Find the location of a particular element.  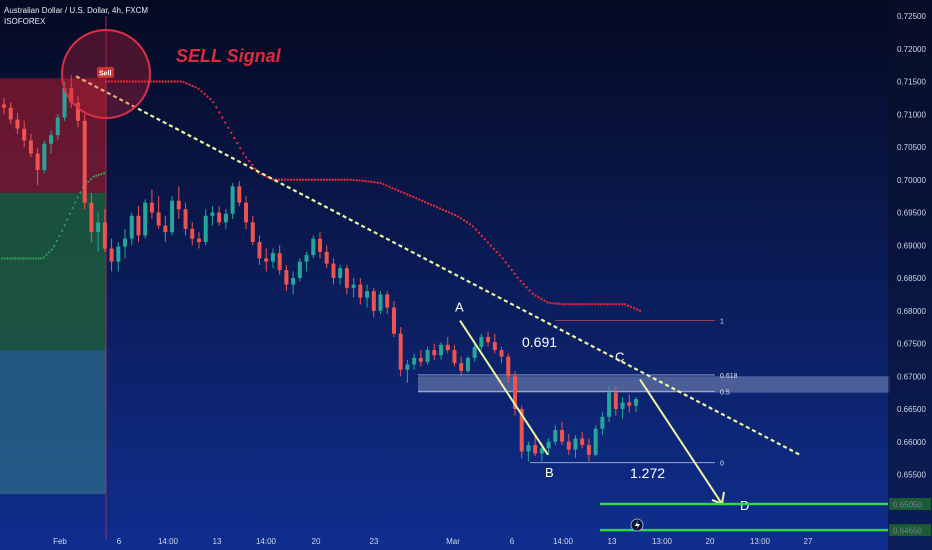

price-tick-label: 0.70000 is located at coordinates (911, 180).